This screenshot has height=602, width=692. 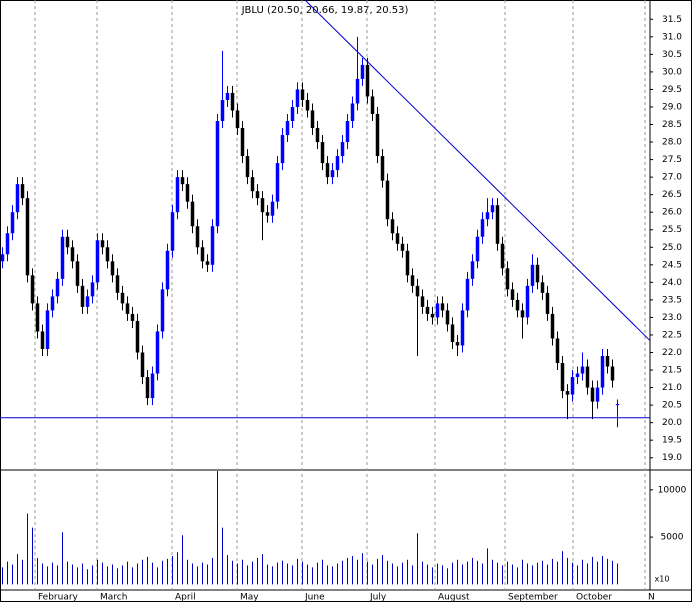 What do you see at coordinates (113, 597) in the screenshot?
I see `x-tick-label: March` at bounding box center [113, 597].